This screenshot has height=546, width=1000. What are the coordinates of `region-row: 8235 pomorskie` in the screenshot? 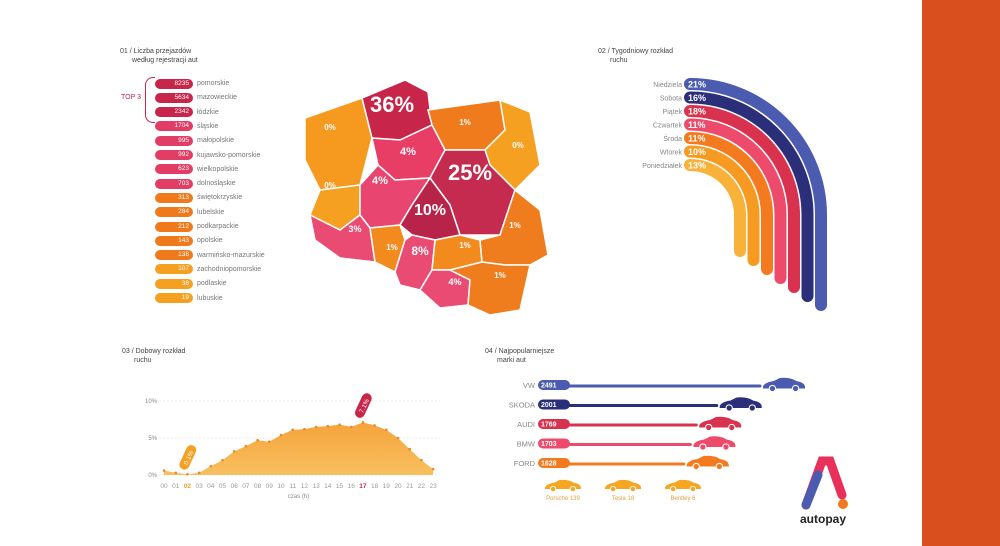 It's located at (192, 83).